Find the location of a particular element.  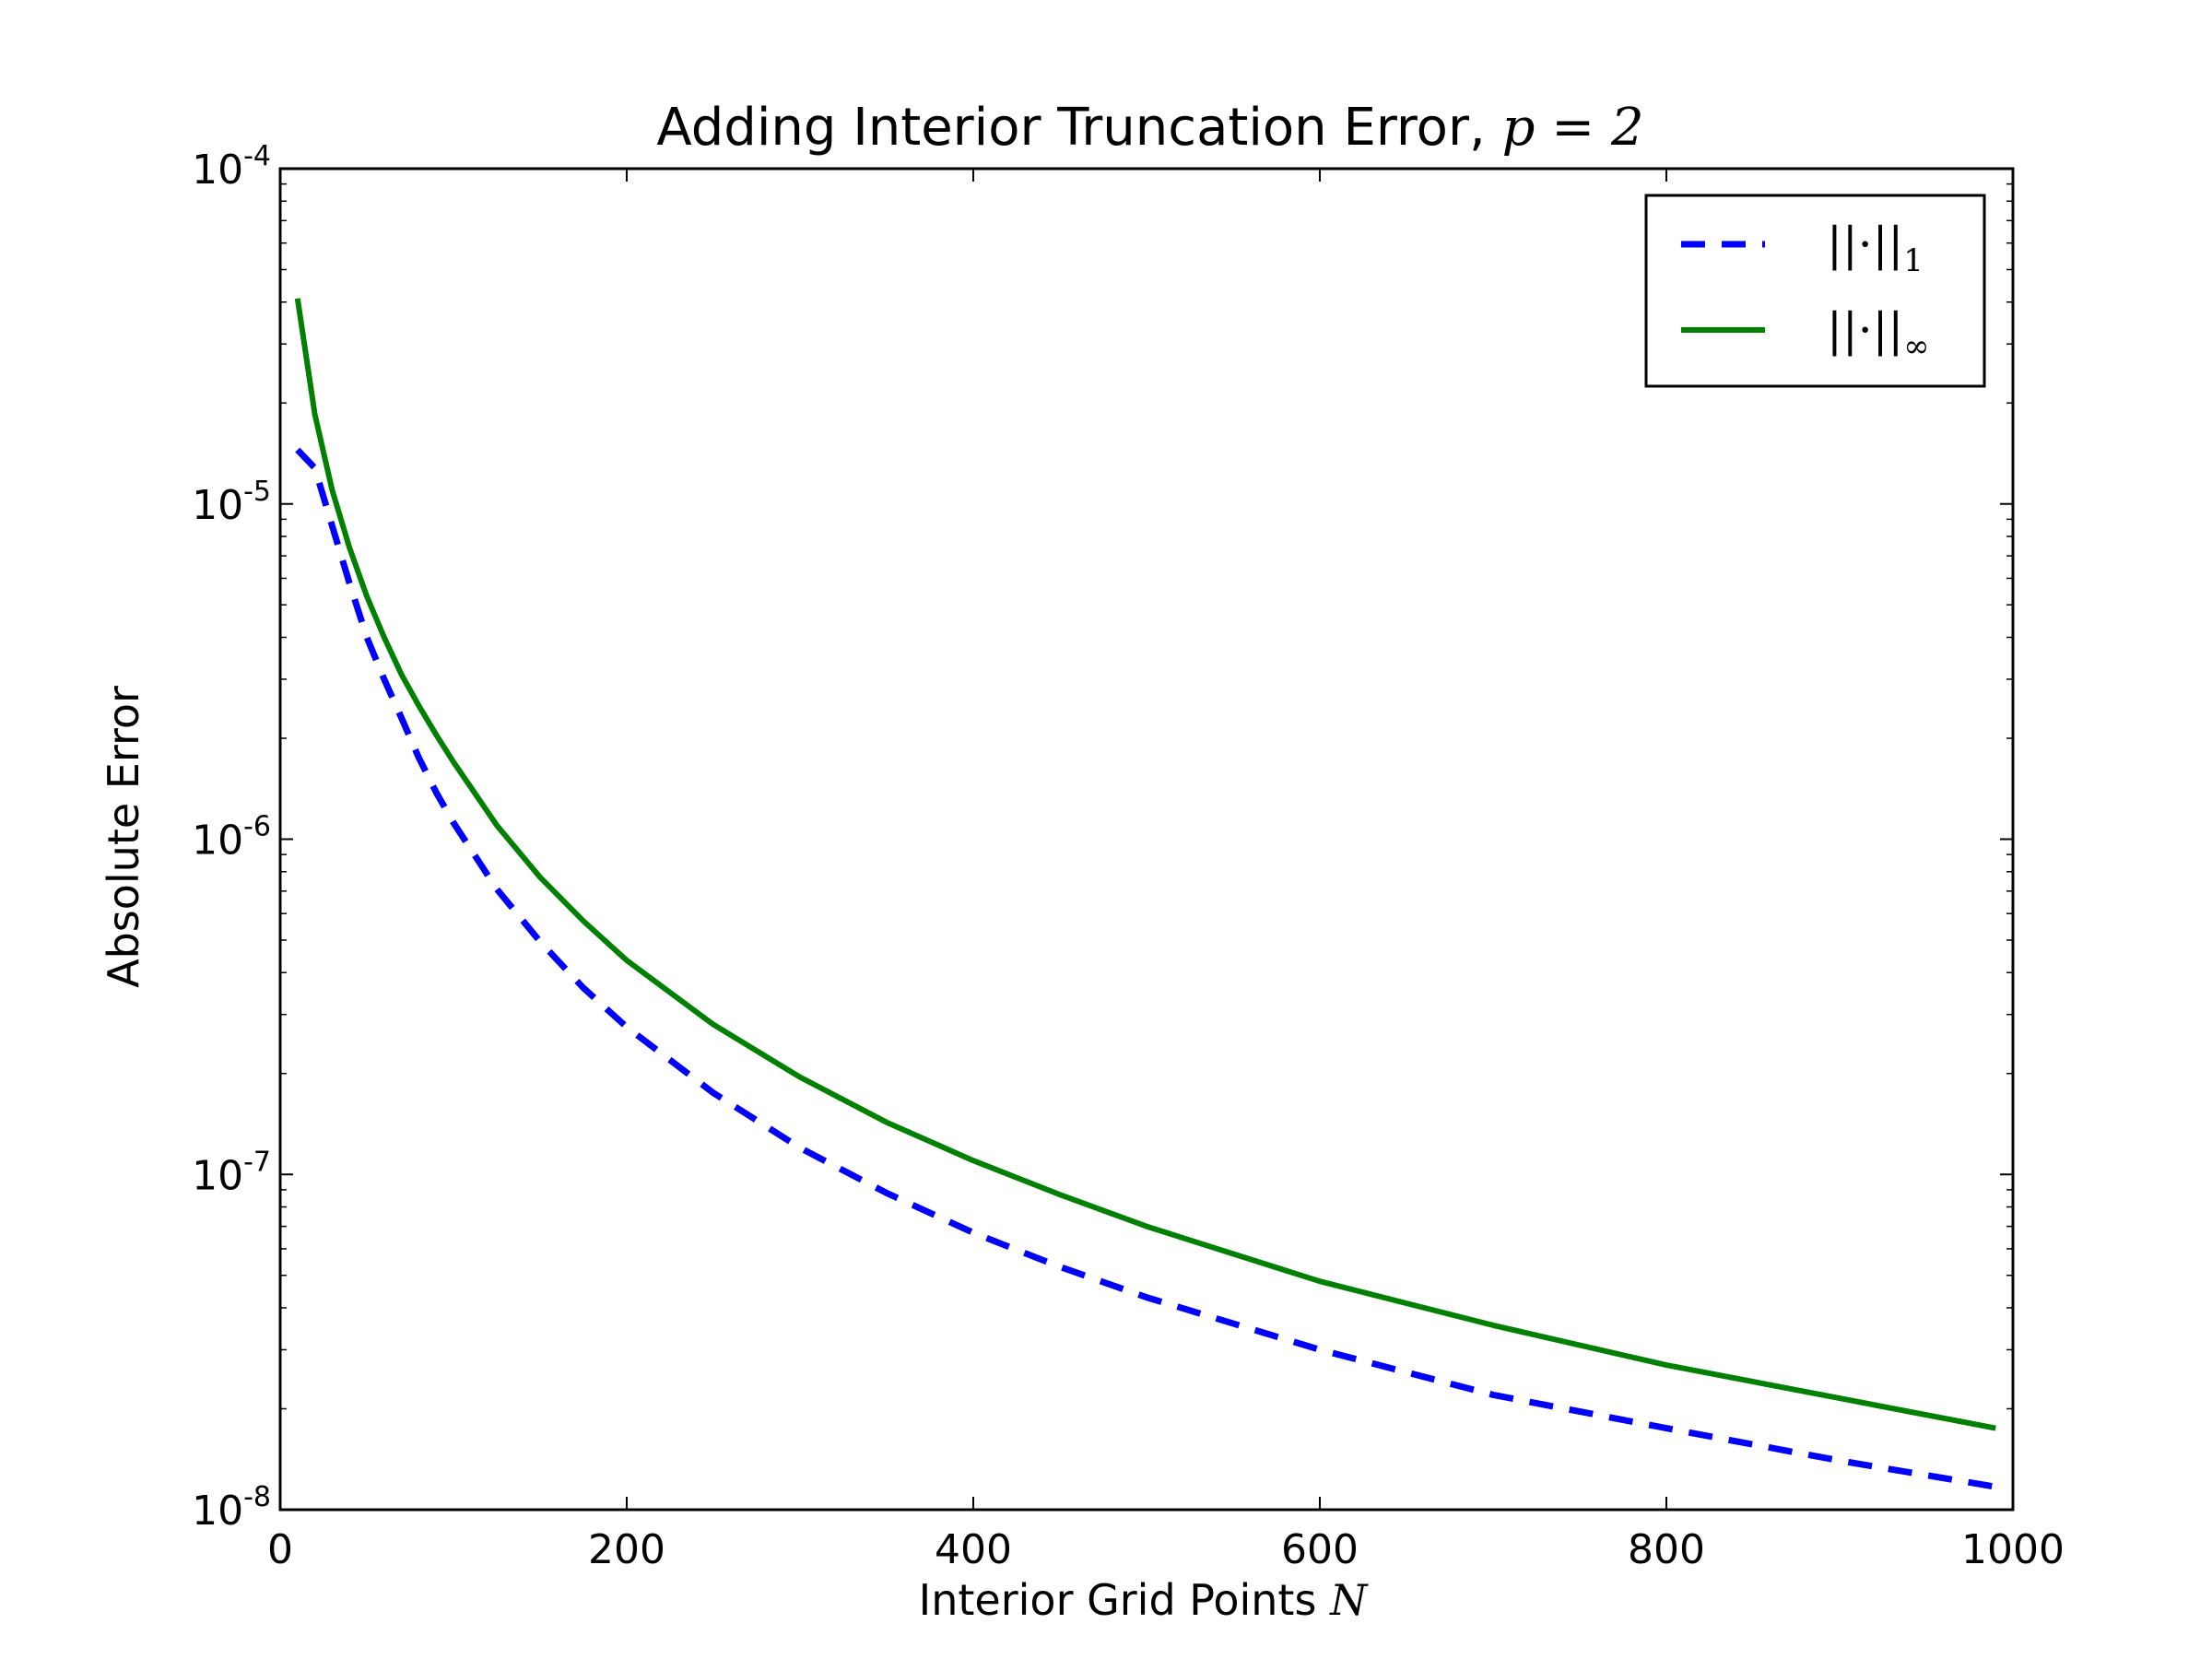

x-tick-label: 400 is located at coordinates (973, 1549).